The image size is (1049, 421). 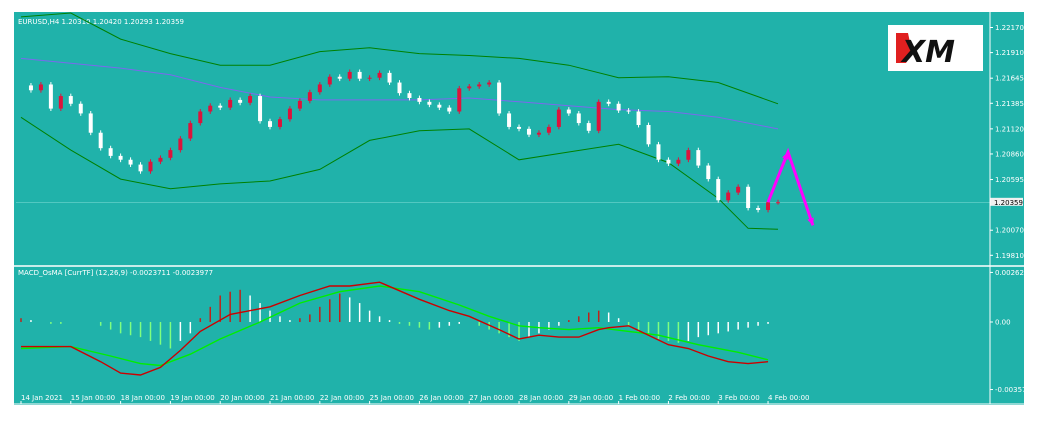 I want to click on signal-line, so click(x=394, y=326).